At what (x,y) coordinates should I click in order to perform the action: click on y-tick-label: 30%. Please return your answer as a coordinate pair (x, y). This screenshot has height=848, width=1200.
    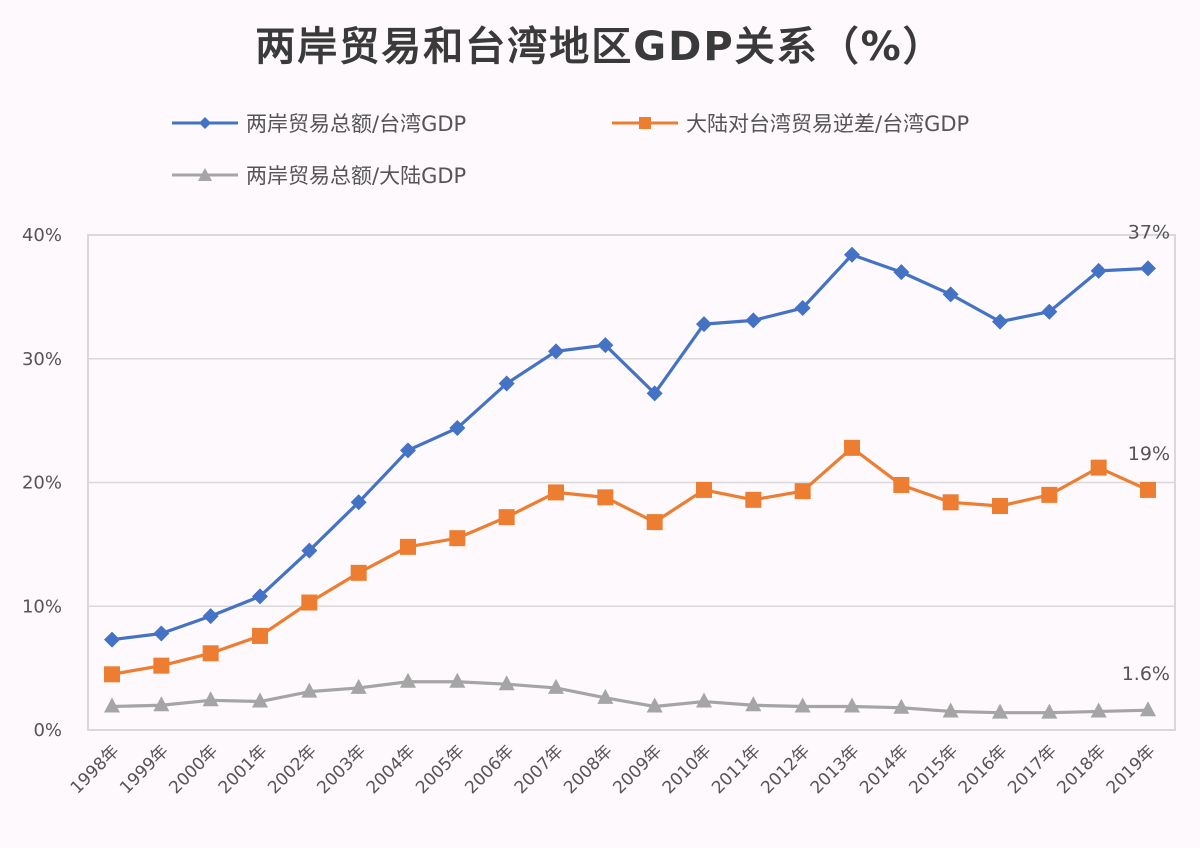
    Looking at the image, I should click on (42, 359).